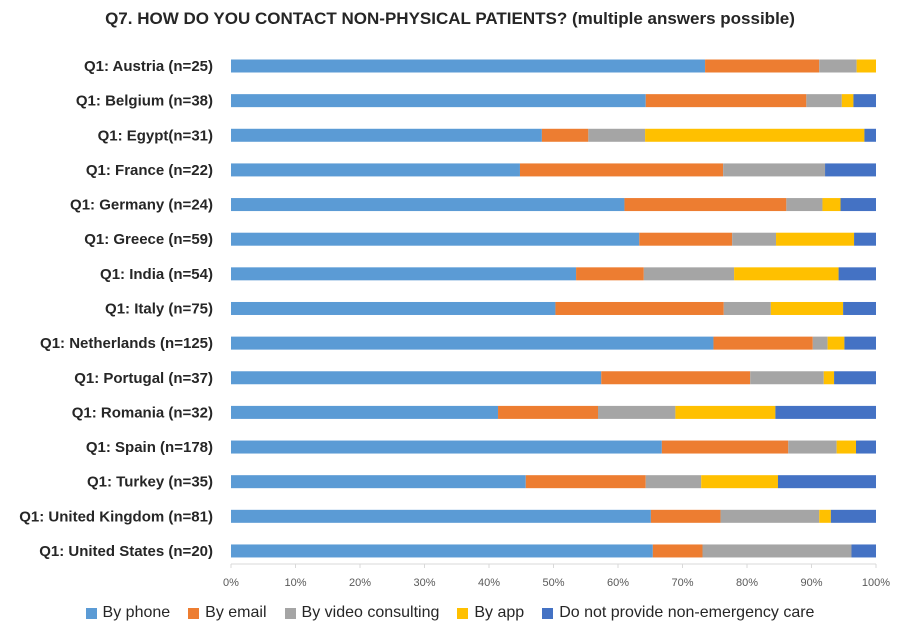 This screenshot has width=900, height=639. What do you see at coordinates (231, 583) in the screenshot?
I see `x-tick-label: 0%` at bounding box center [231, 583].